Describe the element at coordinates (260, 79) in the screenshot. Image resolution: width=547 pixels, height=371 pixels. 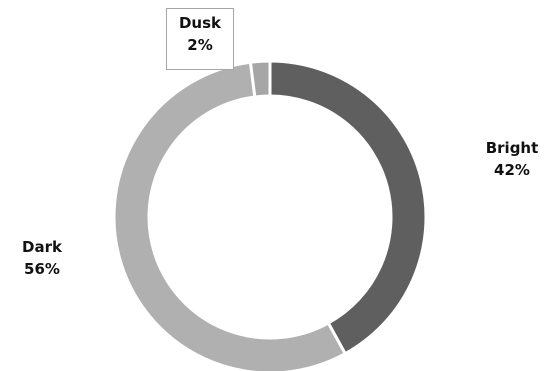
I see `slice-dusk` at that location.